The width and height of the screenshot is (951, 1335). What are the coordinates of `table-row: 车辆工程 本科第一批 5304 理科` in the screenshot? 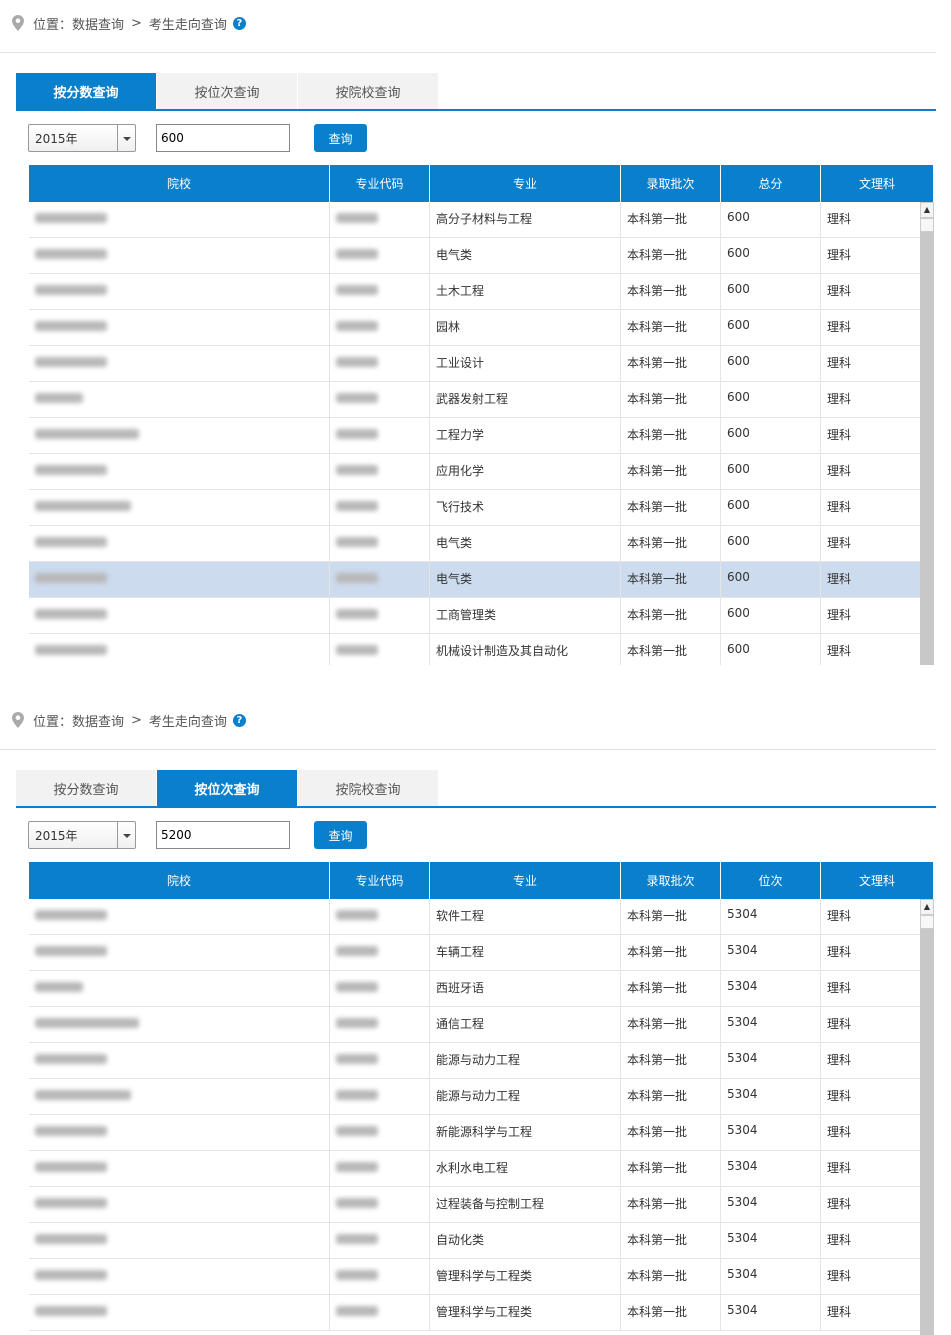 It's located at (481, 953).